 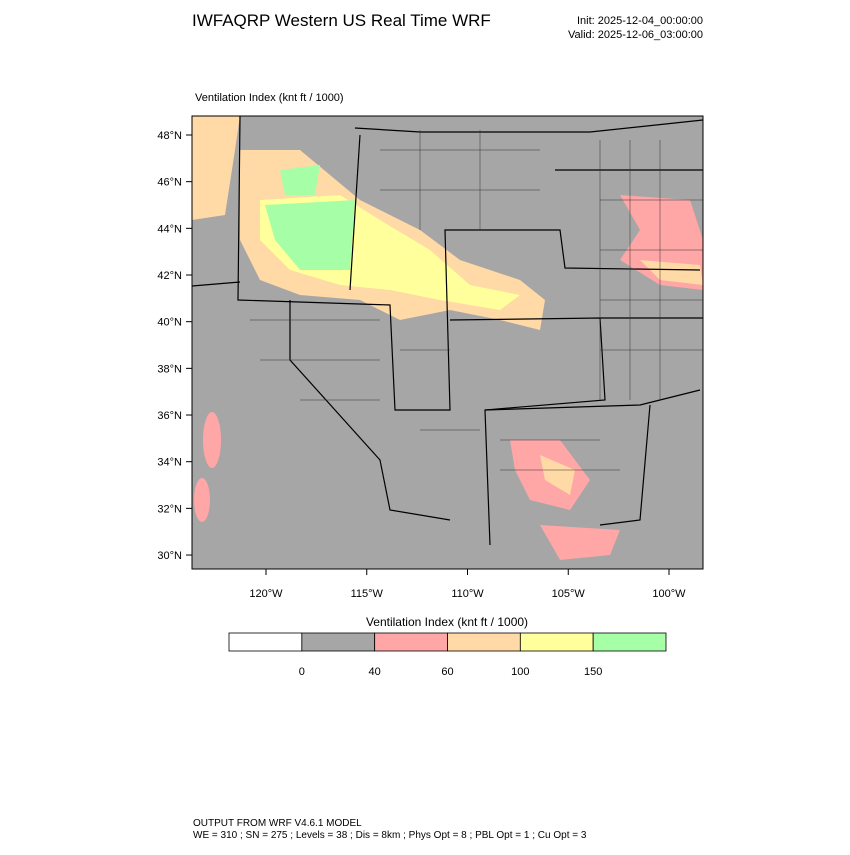 What do you see at coordinates (640, 21) in the screenshot?
I see `init-time: Init: 2025-12-04_00:00:00` at bounding box center [640, 21].